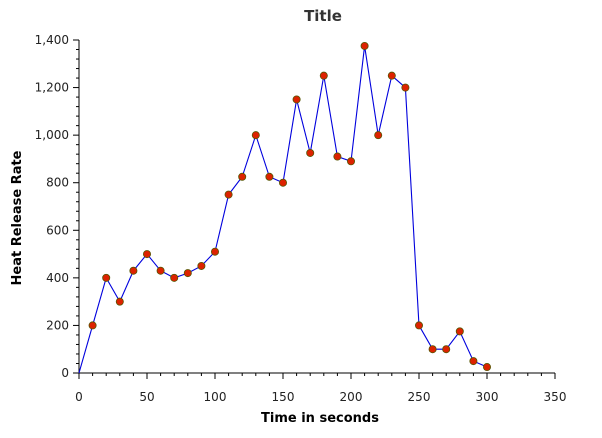  I want to click on y-tick-label: 1,000, so click(52, 135).